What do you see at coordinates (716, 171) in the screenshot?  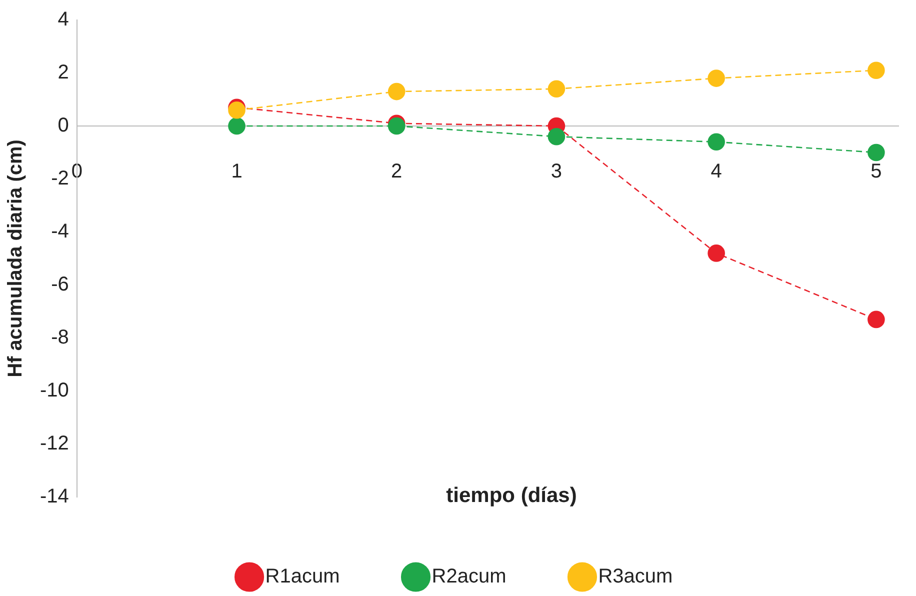 I see `x-tick-label: 4` at bounding box center [716, 171].